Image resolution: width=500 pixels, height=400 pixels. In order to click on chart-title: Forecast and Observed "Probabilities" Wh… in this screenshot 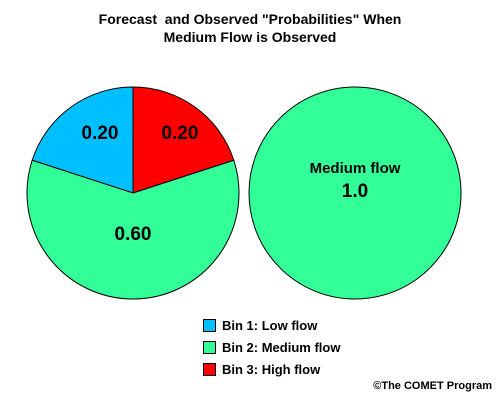, I will do `click(250, 28)`.